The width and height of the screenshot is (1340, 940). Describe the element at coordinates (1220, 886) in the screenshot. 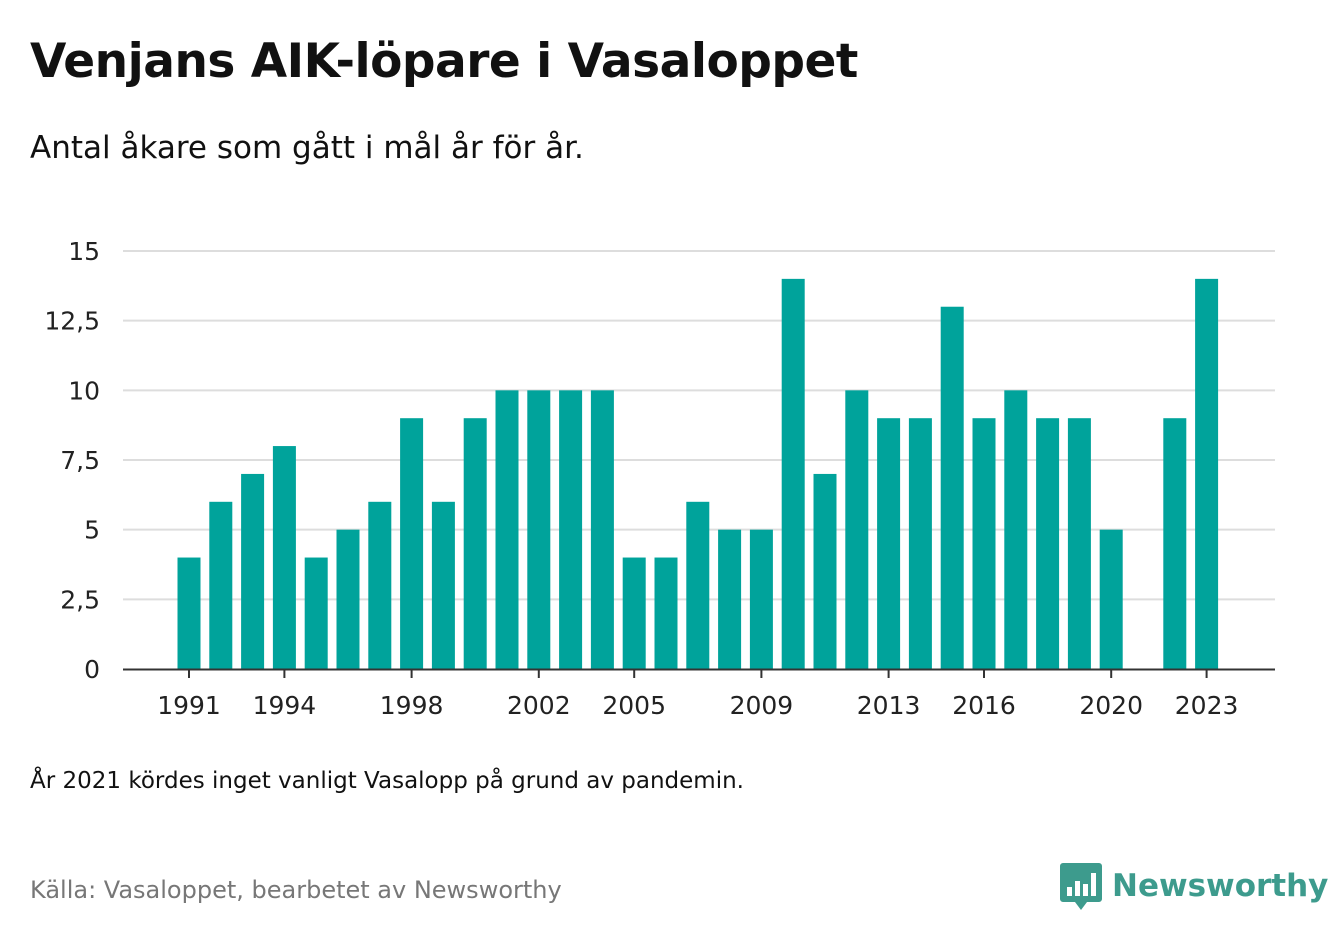

I see `logo-text: Newsworthy` at that location.